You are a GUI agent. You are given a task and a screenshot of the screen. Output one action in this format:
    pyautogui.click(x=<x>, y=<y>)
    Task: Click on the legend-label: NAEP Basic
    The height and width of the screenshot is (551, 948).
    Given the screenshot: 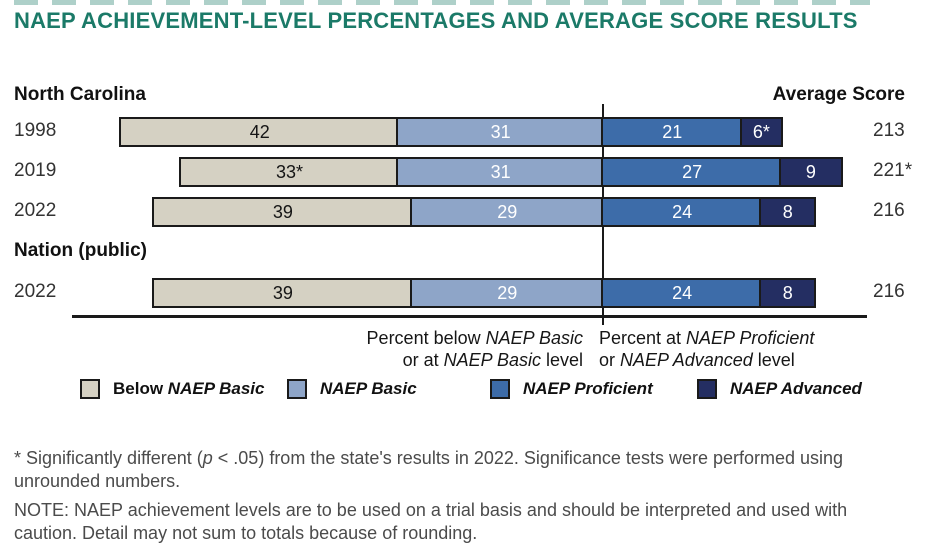 What is the action you would take?
    pyautogui.click(x=368, y=388)
    